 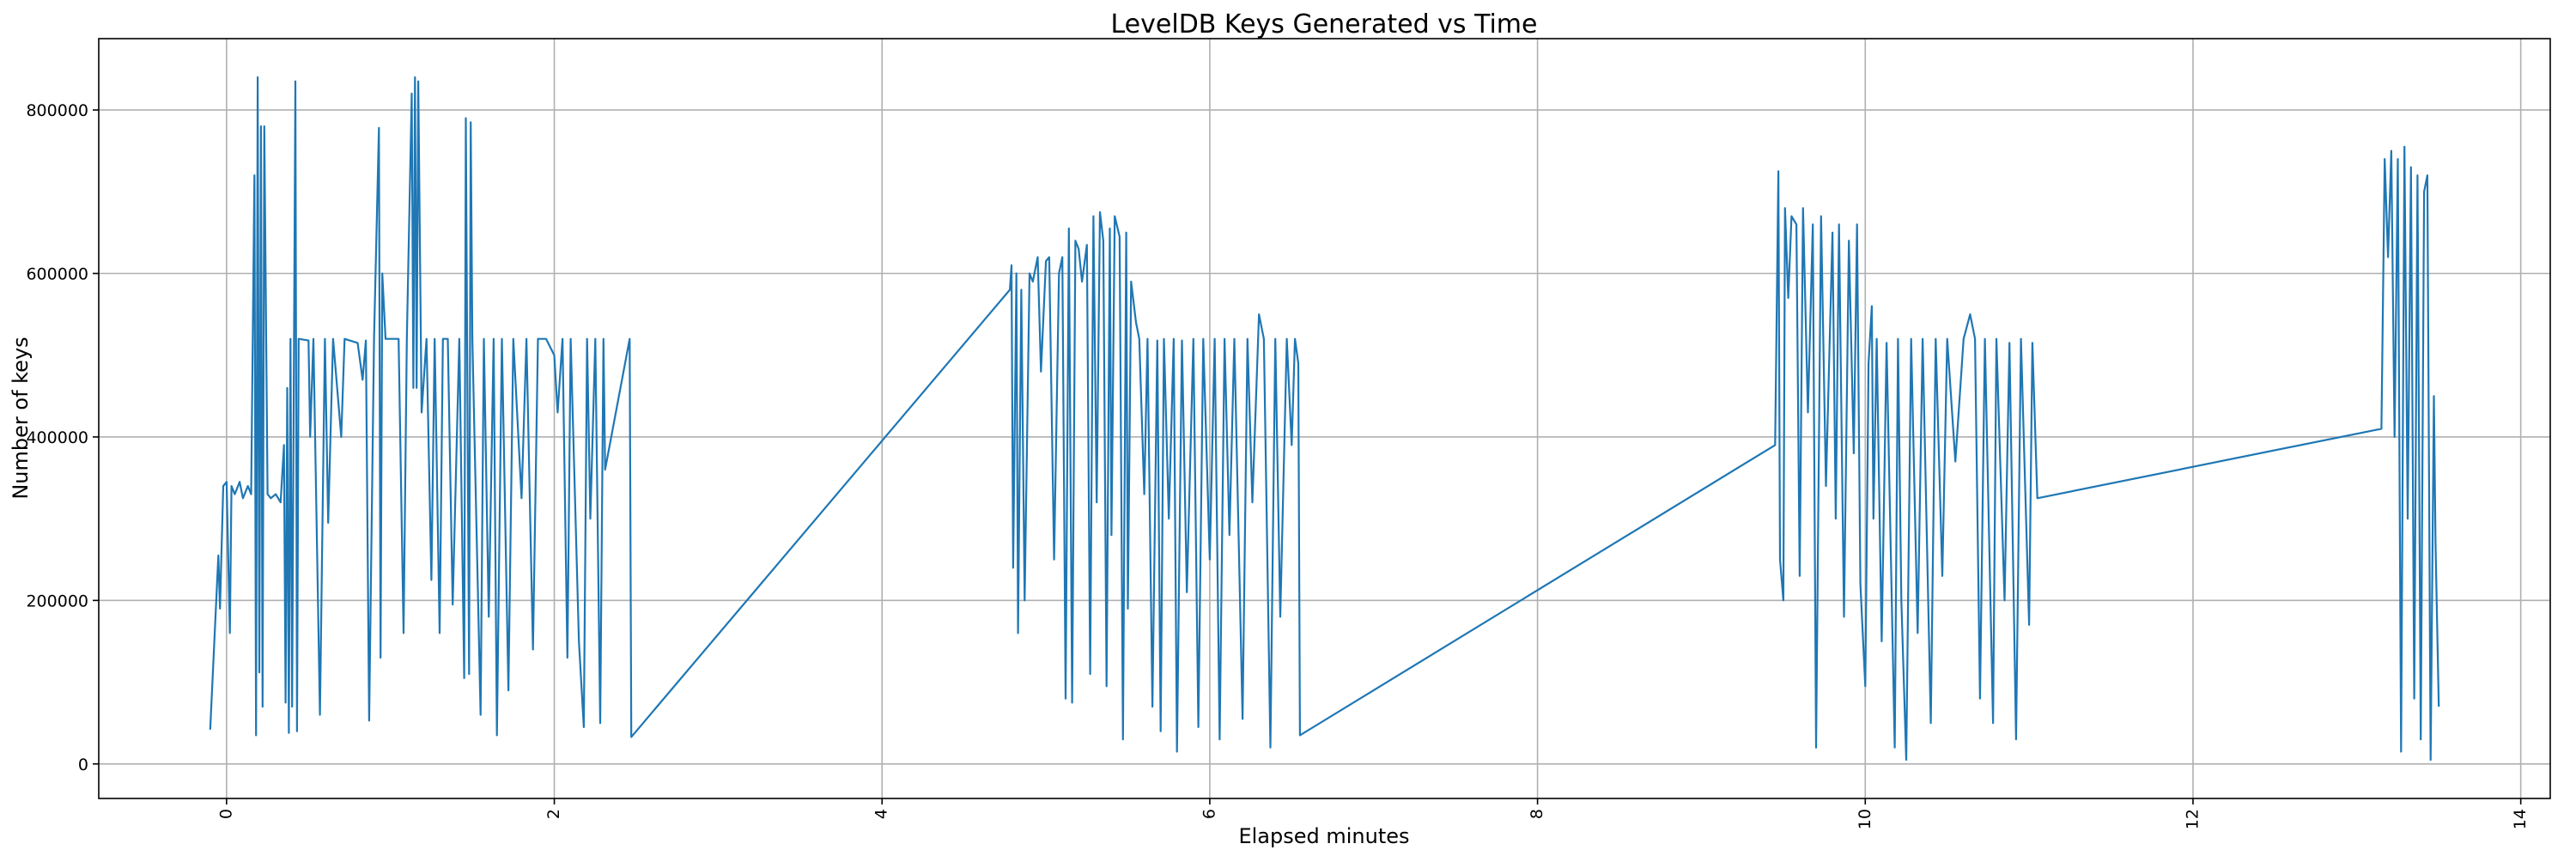 What do you see at coordinates (226, 814) in the screenshot?
I see `x-tick-label: 0` at bounding box center [226, 814].